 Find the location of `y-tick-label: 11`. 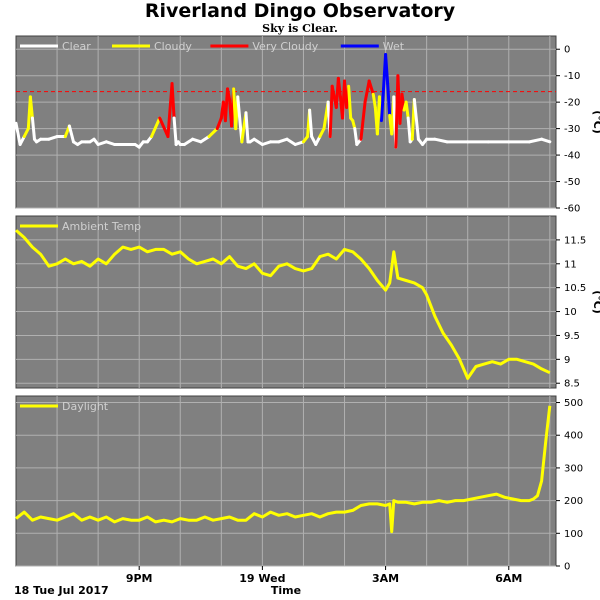

y-tick-label: 11 is located at coordinates (570, 264).